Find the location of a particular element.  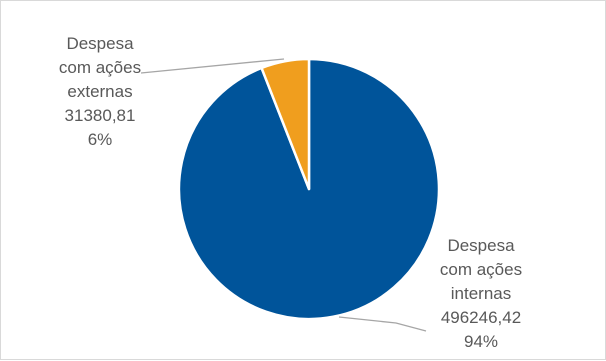

pie-slice-externas is located at coordinates (285, 124).